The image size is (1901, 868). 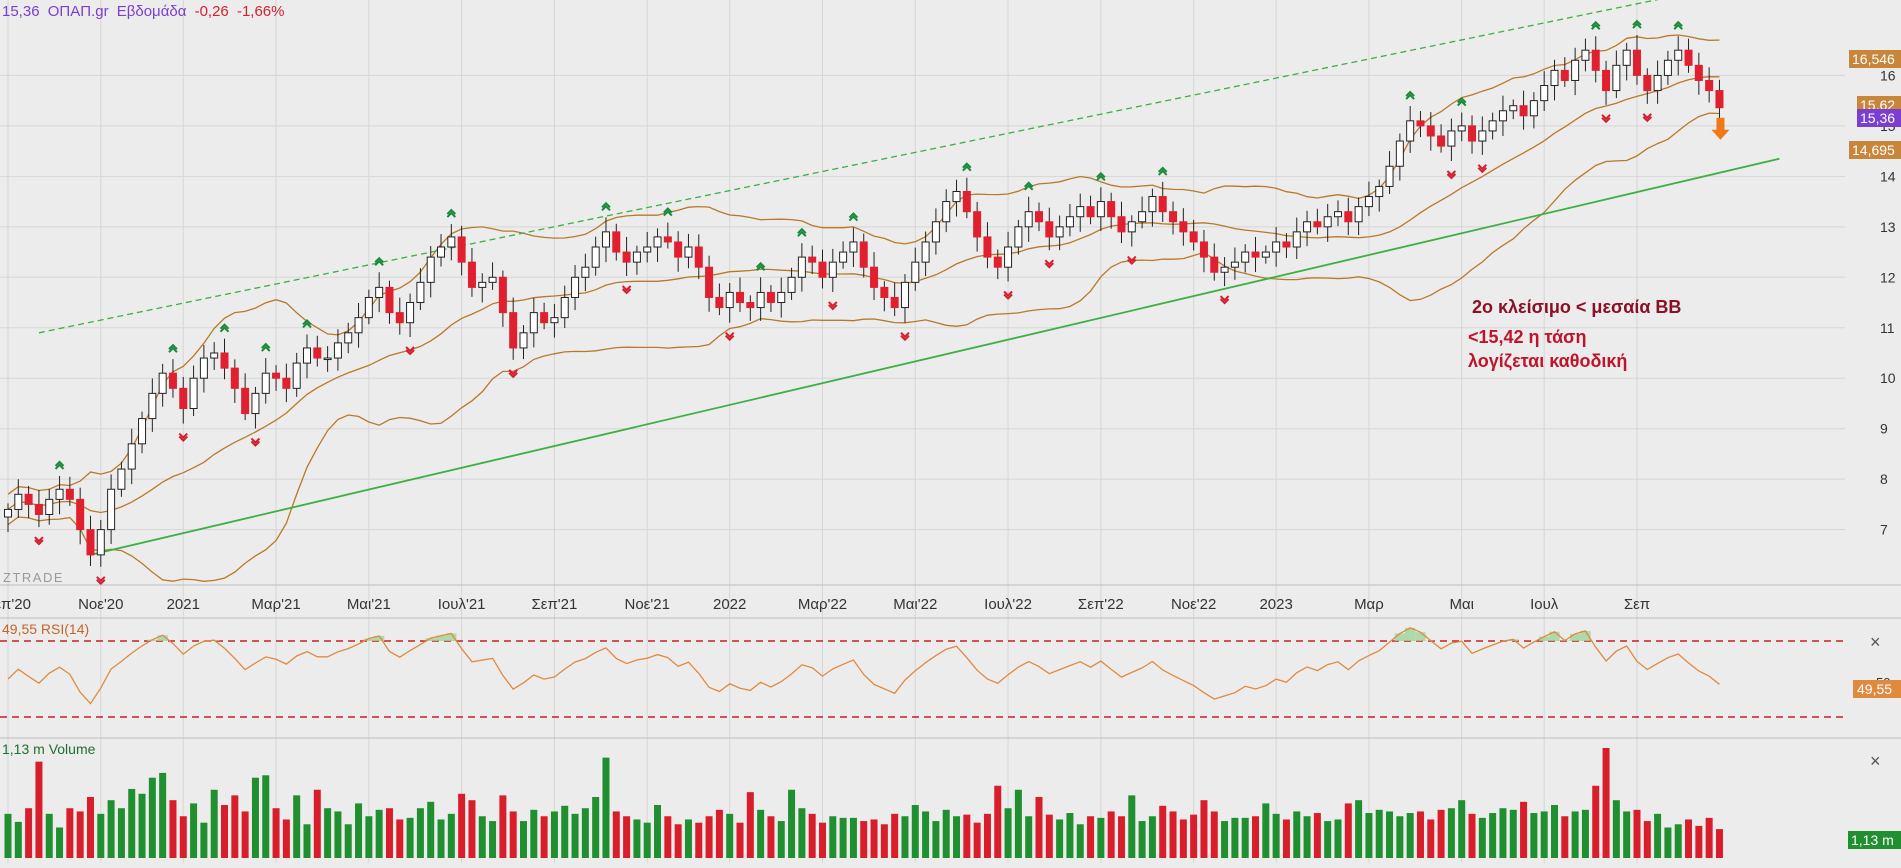 I want to click on badge-lower-bb: 14,695, so click(x=1875, y=150).